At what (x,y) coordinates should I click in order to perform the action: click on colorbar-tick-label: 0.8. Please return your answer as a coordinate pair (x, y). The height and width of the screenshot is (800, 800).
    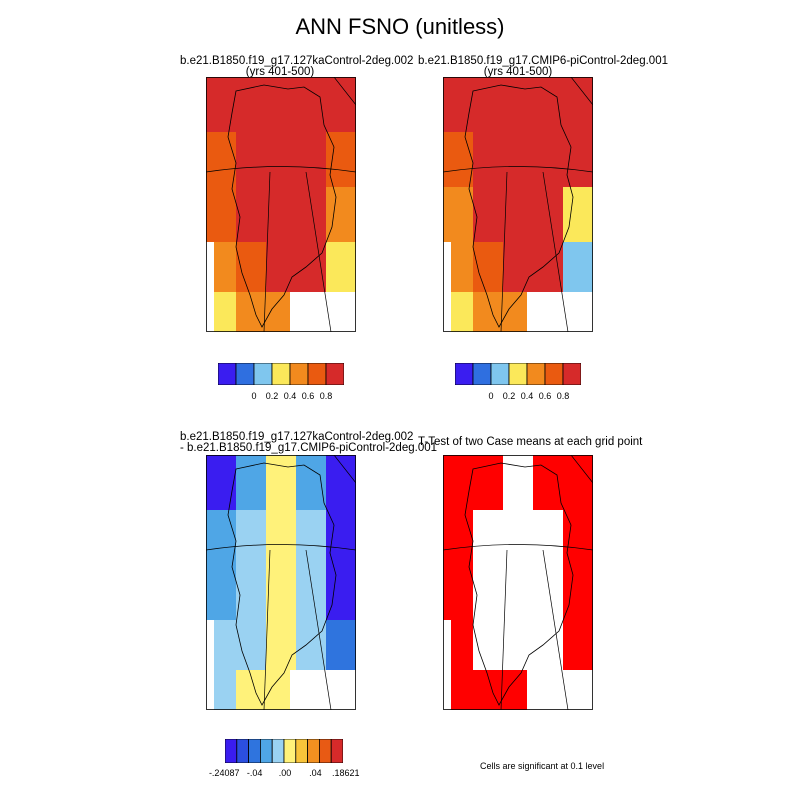
    Looking at the image, I should click on (326, 396).